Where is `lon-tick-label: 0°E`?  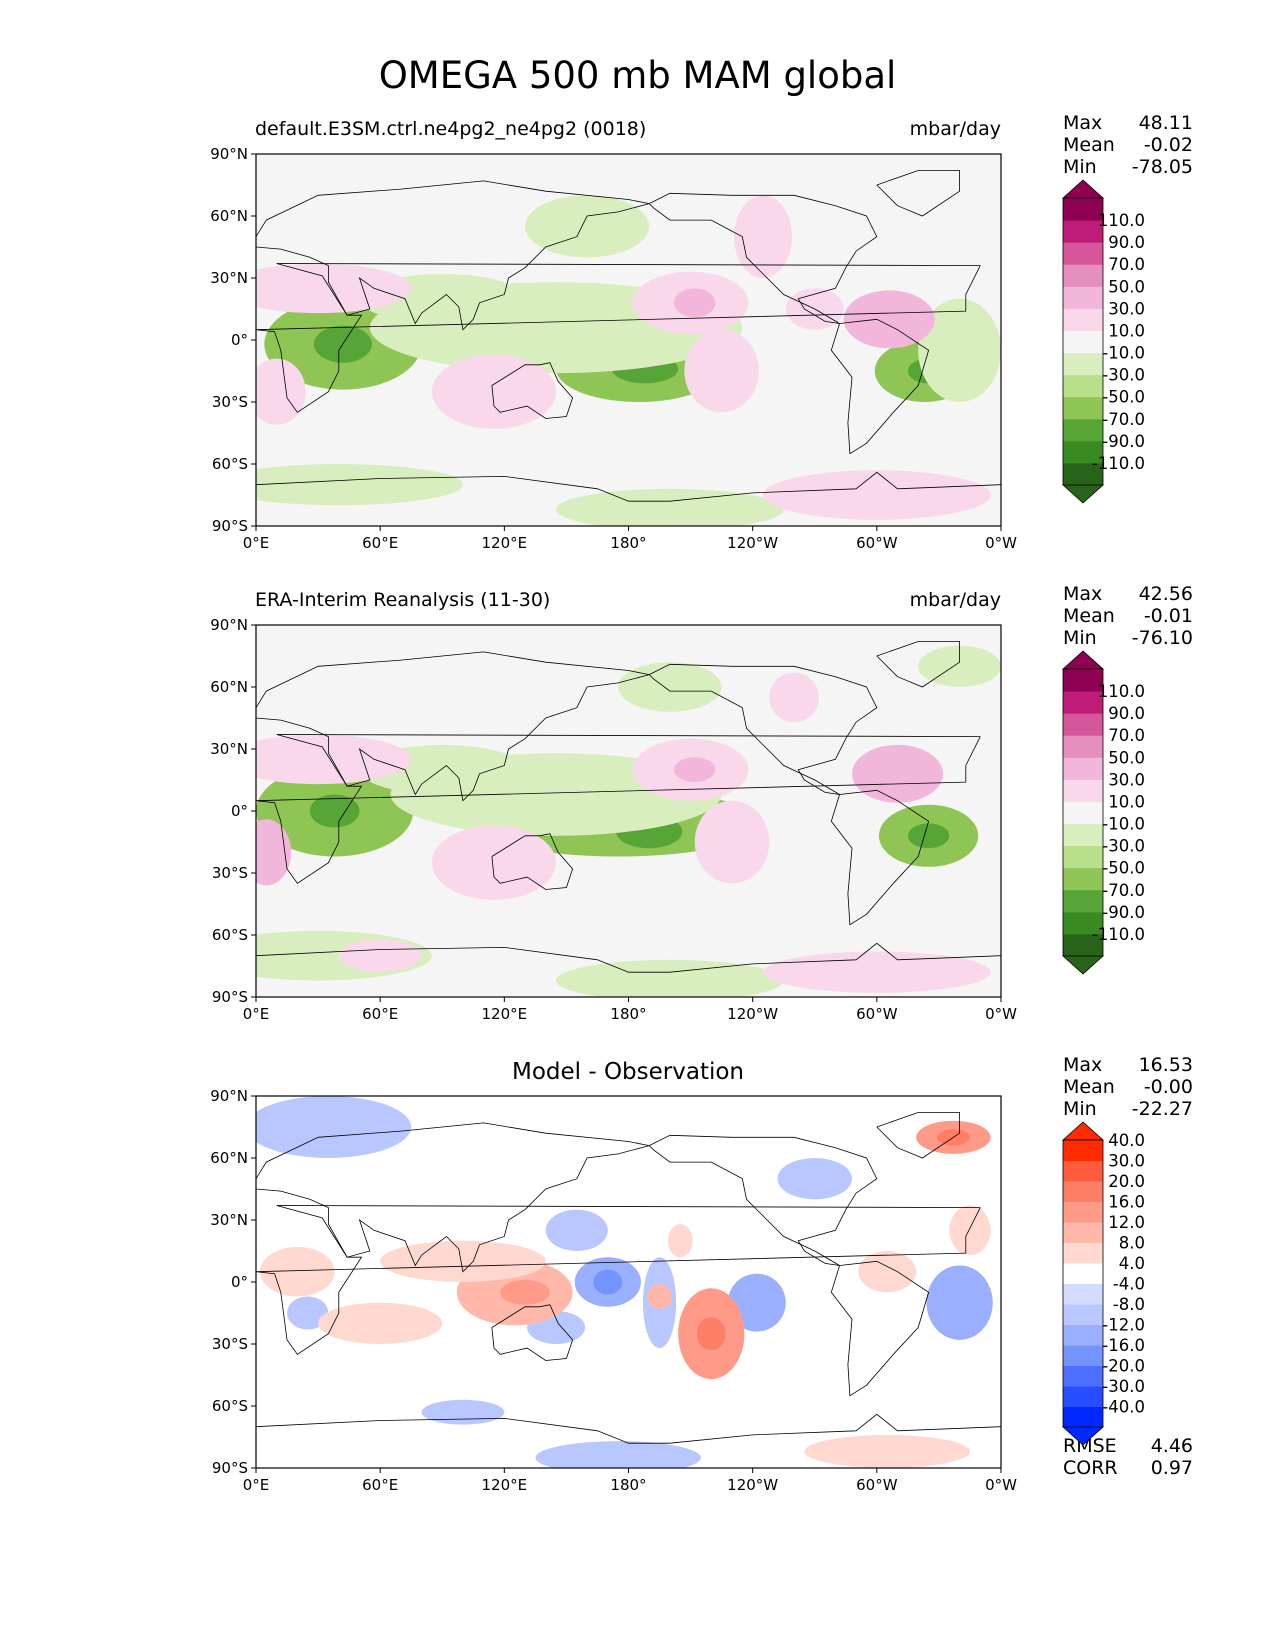
lon-tick-label: 0°E is located at coordinates (256, 1484).